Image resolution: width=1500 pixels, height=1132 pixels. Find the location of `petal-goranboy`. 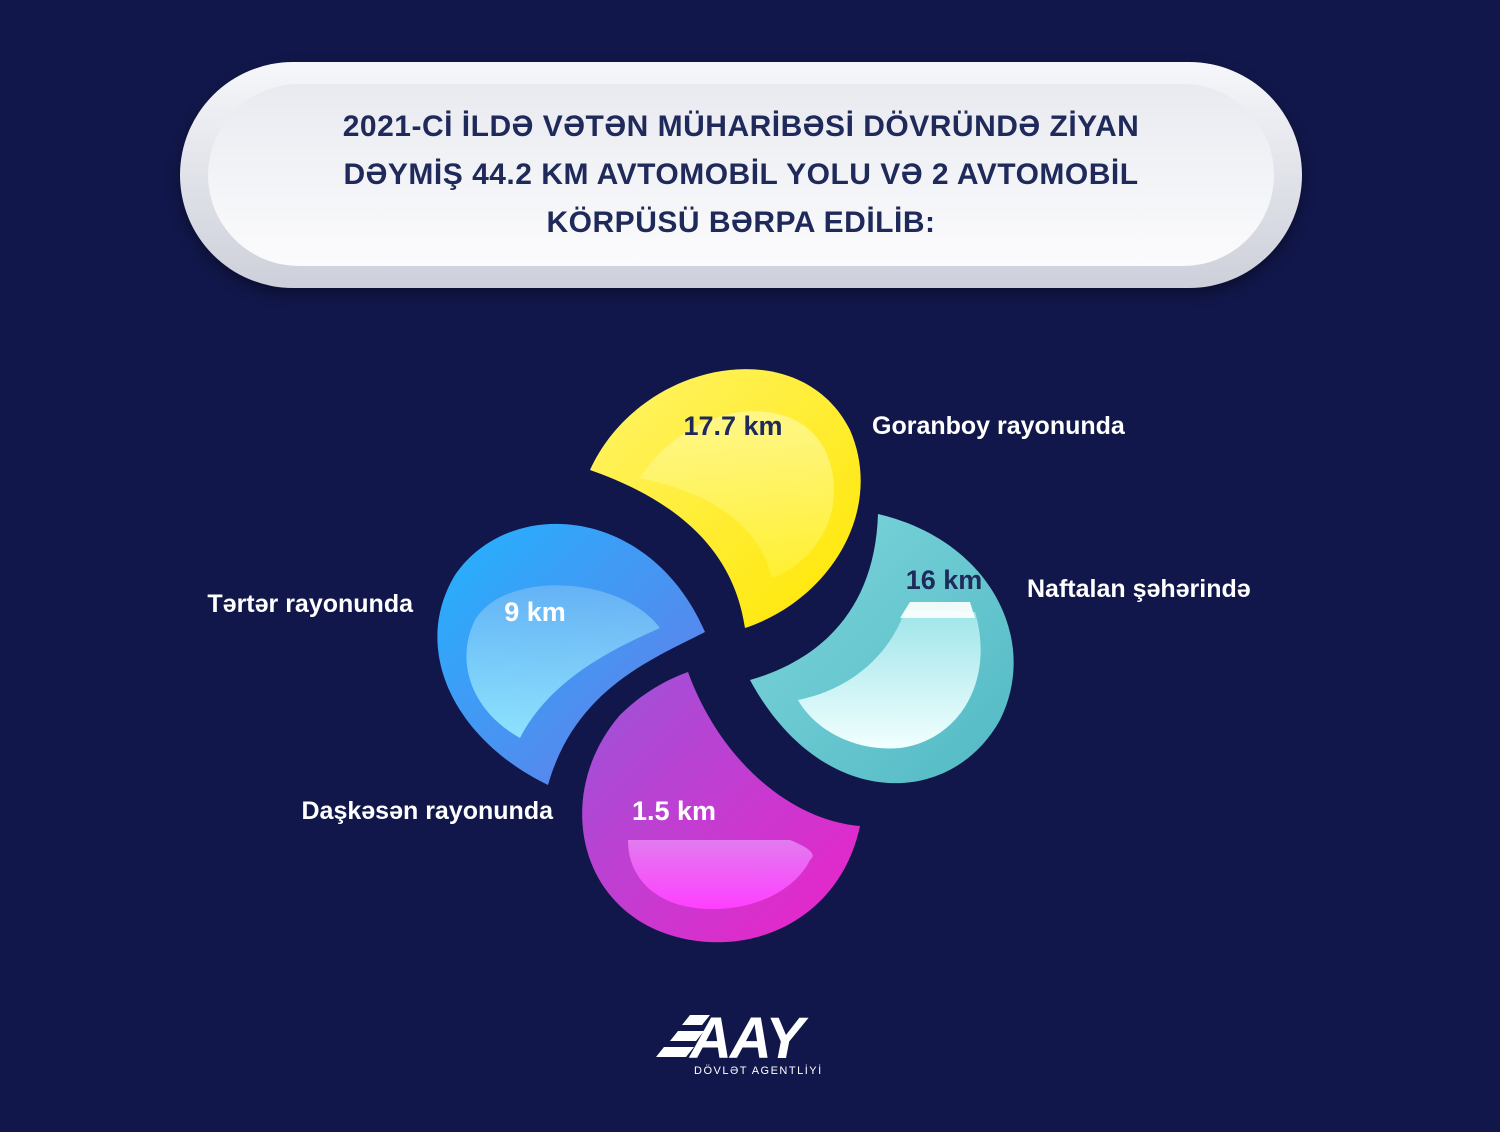

petal-goranboy is located at coordinates (725, 498).